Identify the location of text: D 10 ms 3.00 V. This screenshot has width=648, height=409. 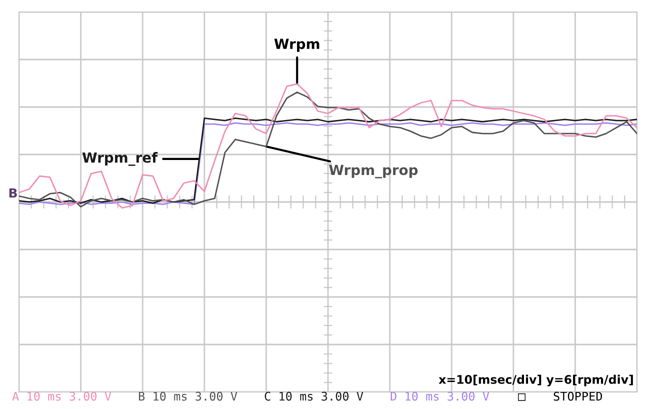
(440, 396).